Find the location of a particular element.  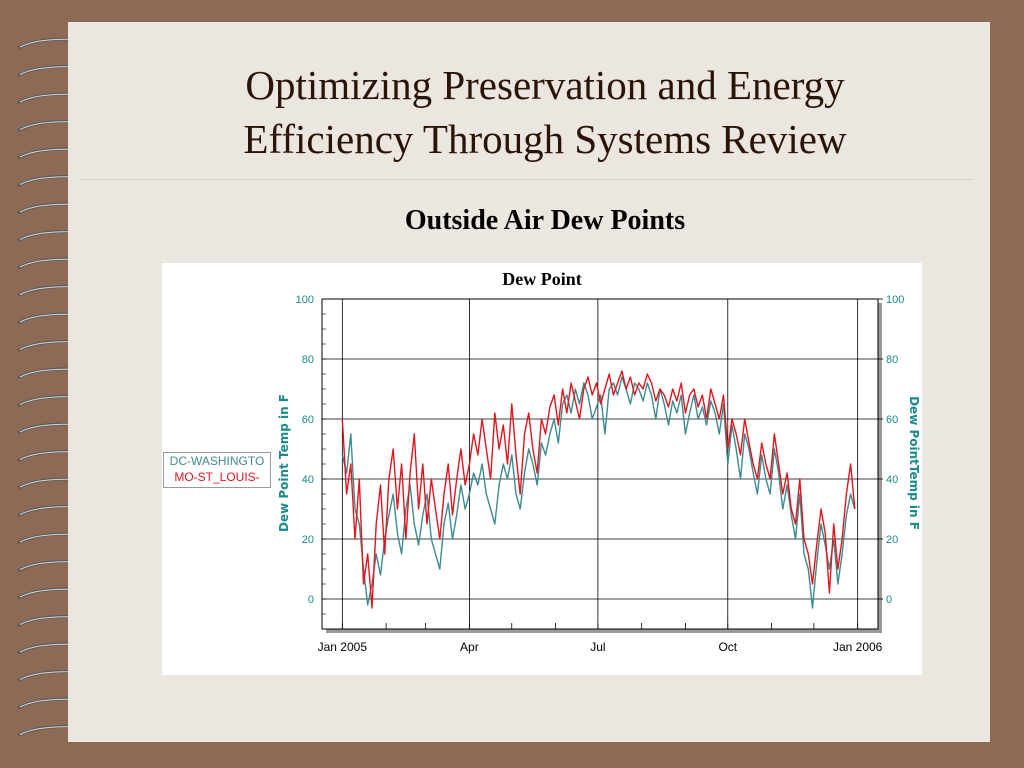

y-tick-label-right: 20 is located at coordinates (892, 540).